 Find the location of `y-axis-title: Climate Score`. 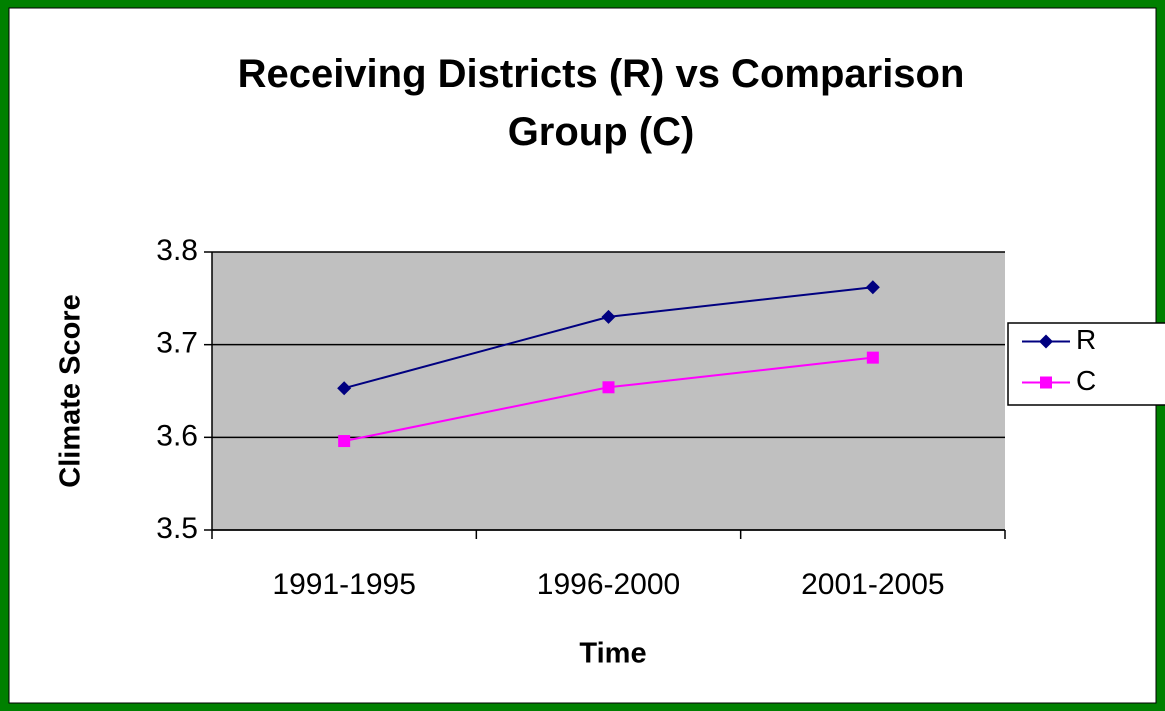

y-axis-title: Climate Score is located at coordinates (71, 390).